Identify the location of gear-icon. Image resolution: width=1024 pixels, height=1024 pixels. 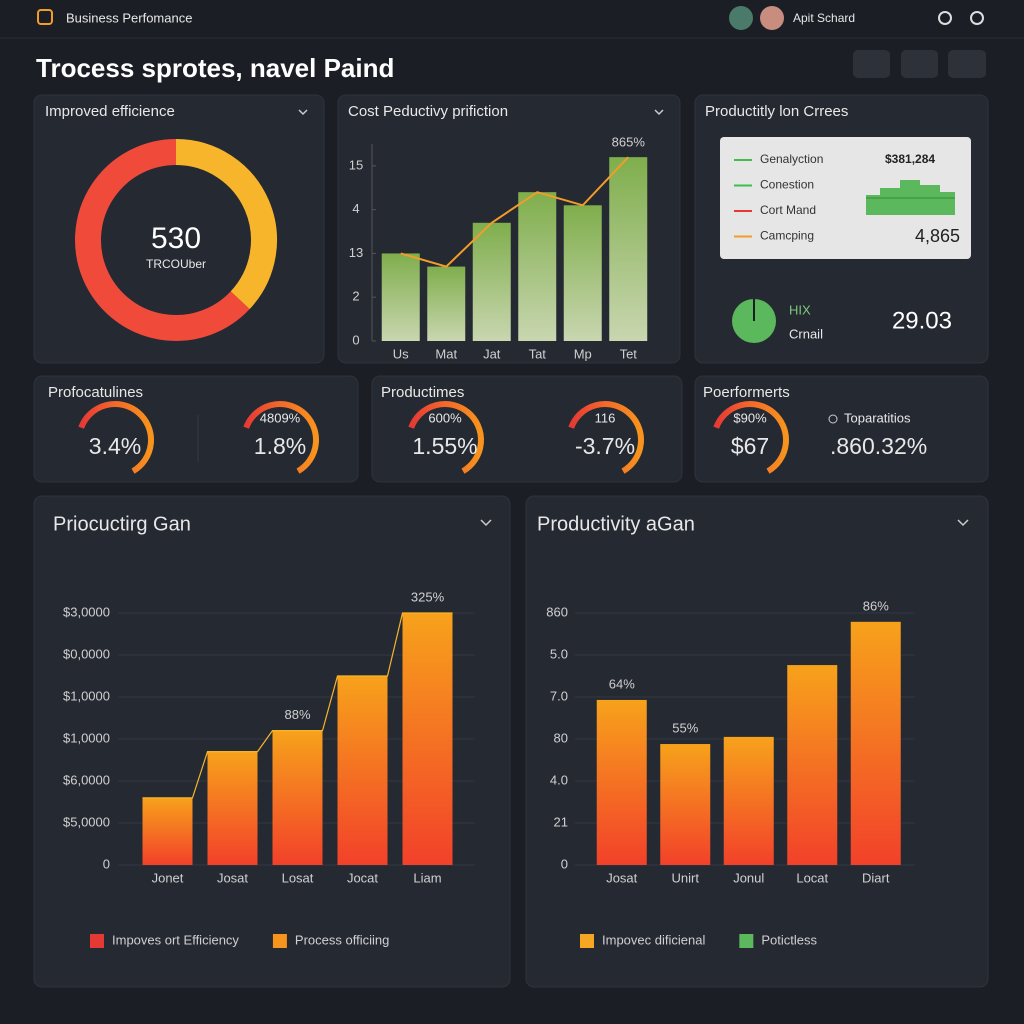
(977, 18).